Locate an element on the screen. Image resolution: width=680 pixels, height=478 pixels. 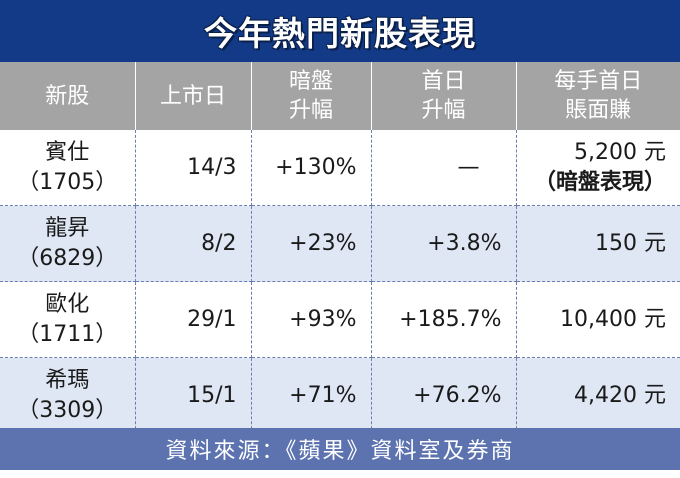
header-listing-date: 上市日 is located at coordinates (193, 96).